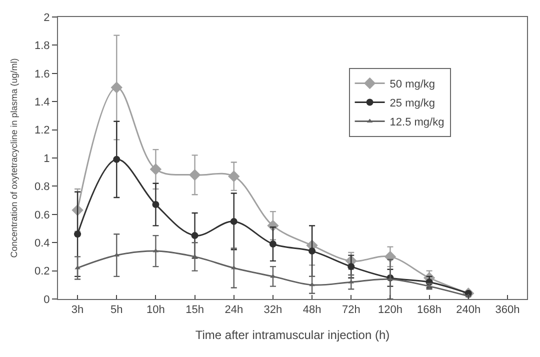 This screenshot has height=357, width=540. Describe the element at coordinates (413, 84) in the screenshot. I see `legend-label: 50 mg/kg` at that location.